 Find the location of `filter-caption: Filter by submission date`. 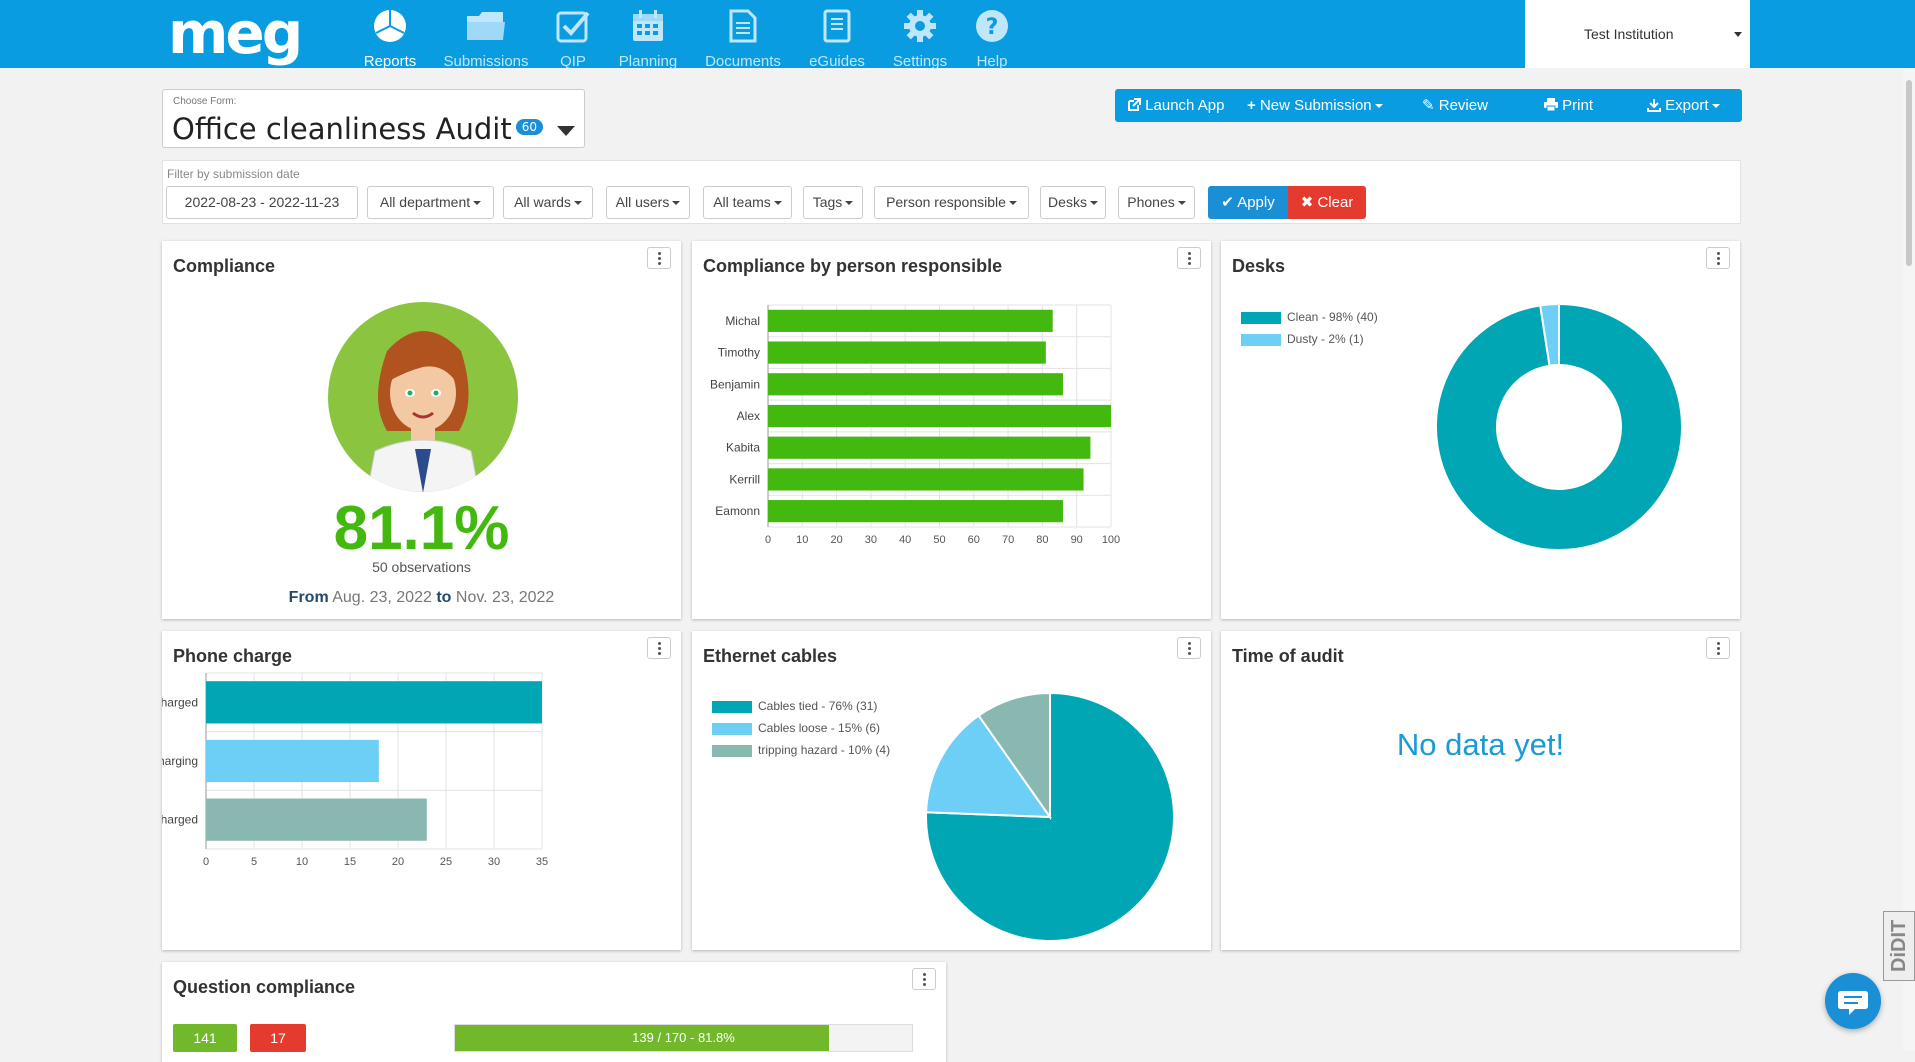

filter-caption: Filter by submission date is located at coordinates (233, 174).